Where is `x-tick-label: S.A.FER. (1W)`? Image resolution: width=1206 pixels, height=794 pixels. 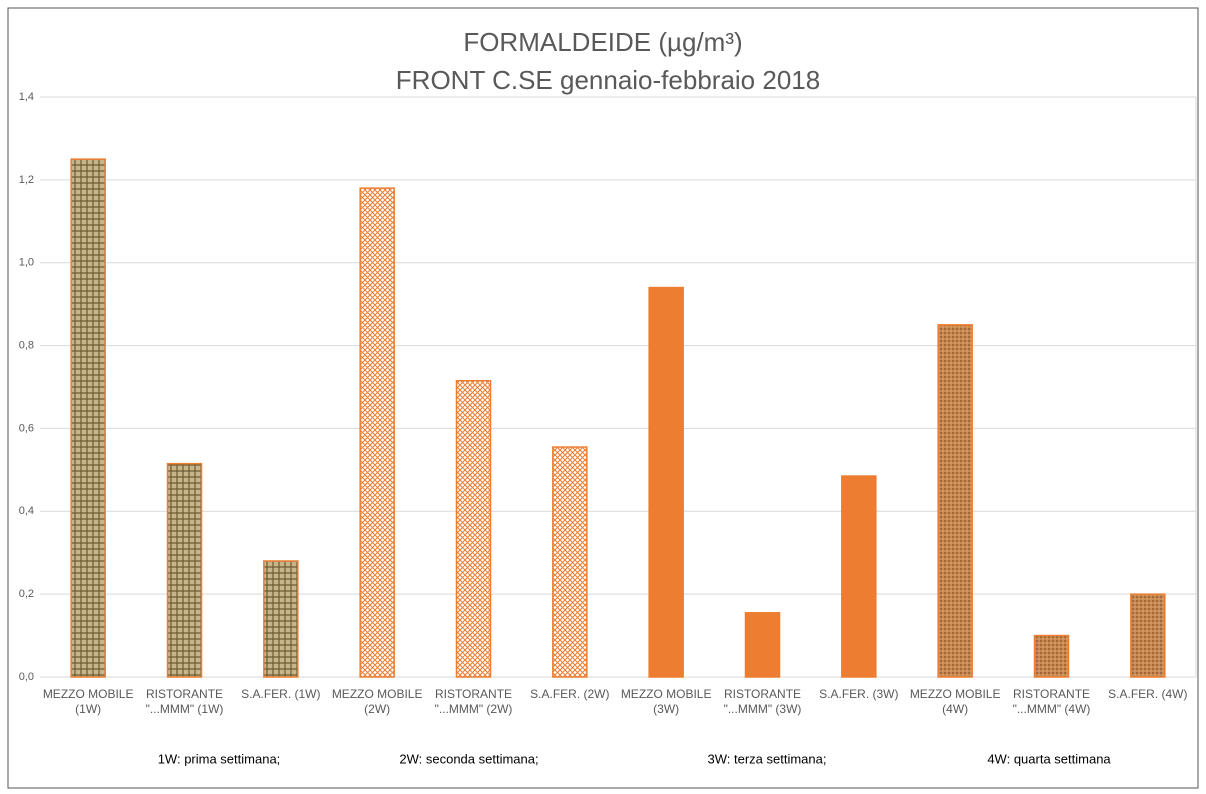
x-tick-label: S.A.FER. (1W) is located at coordinates (281, 694).